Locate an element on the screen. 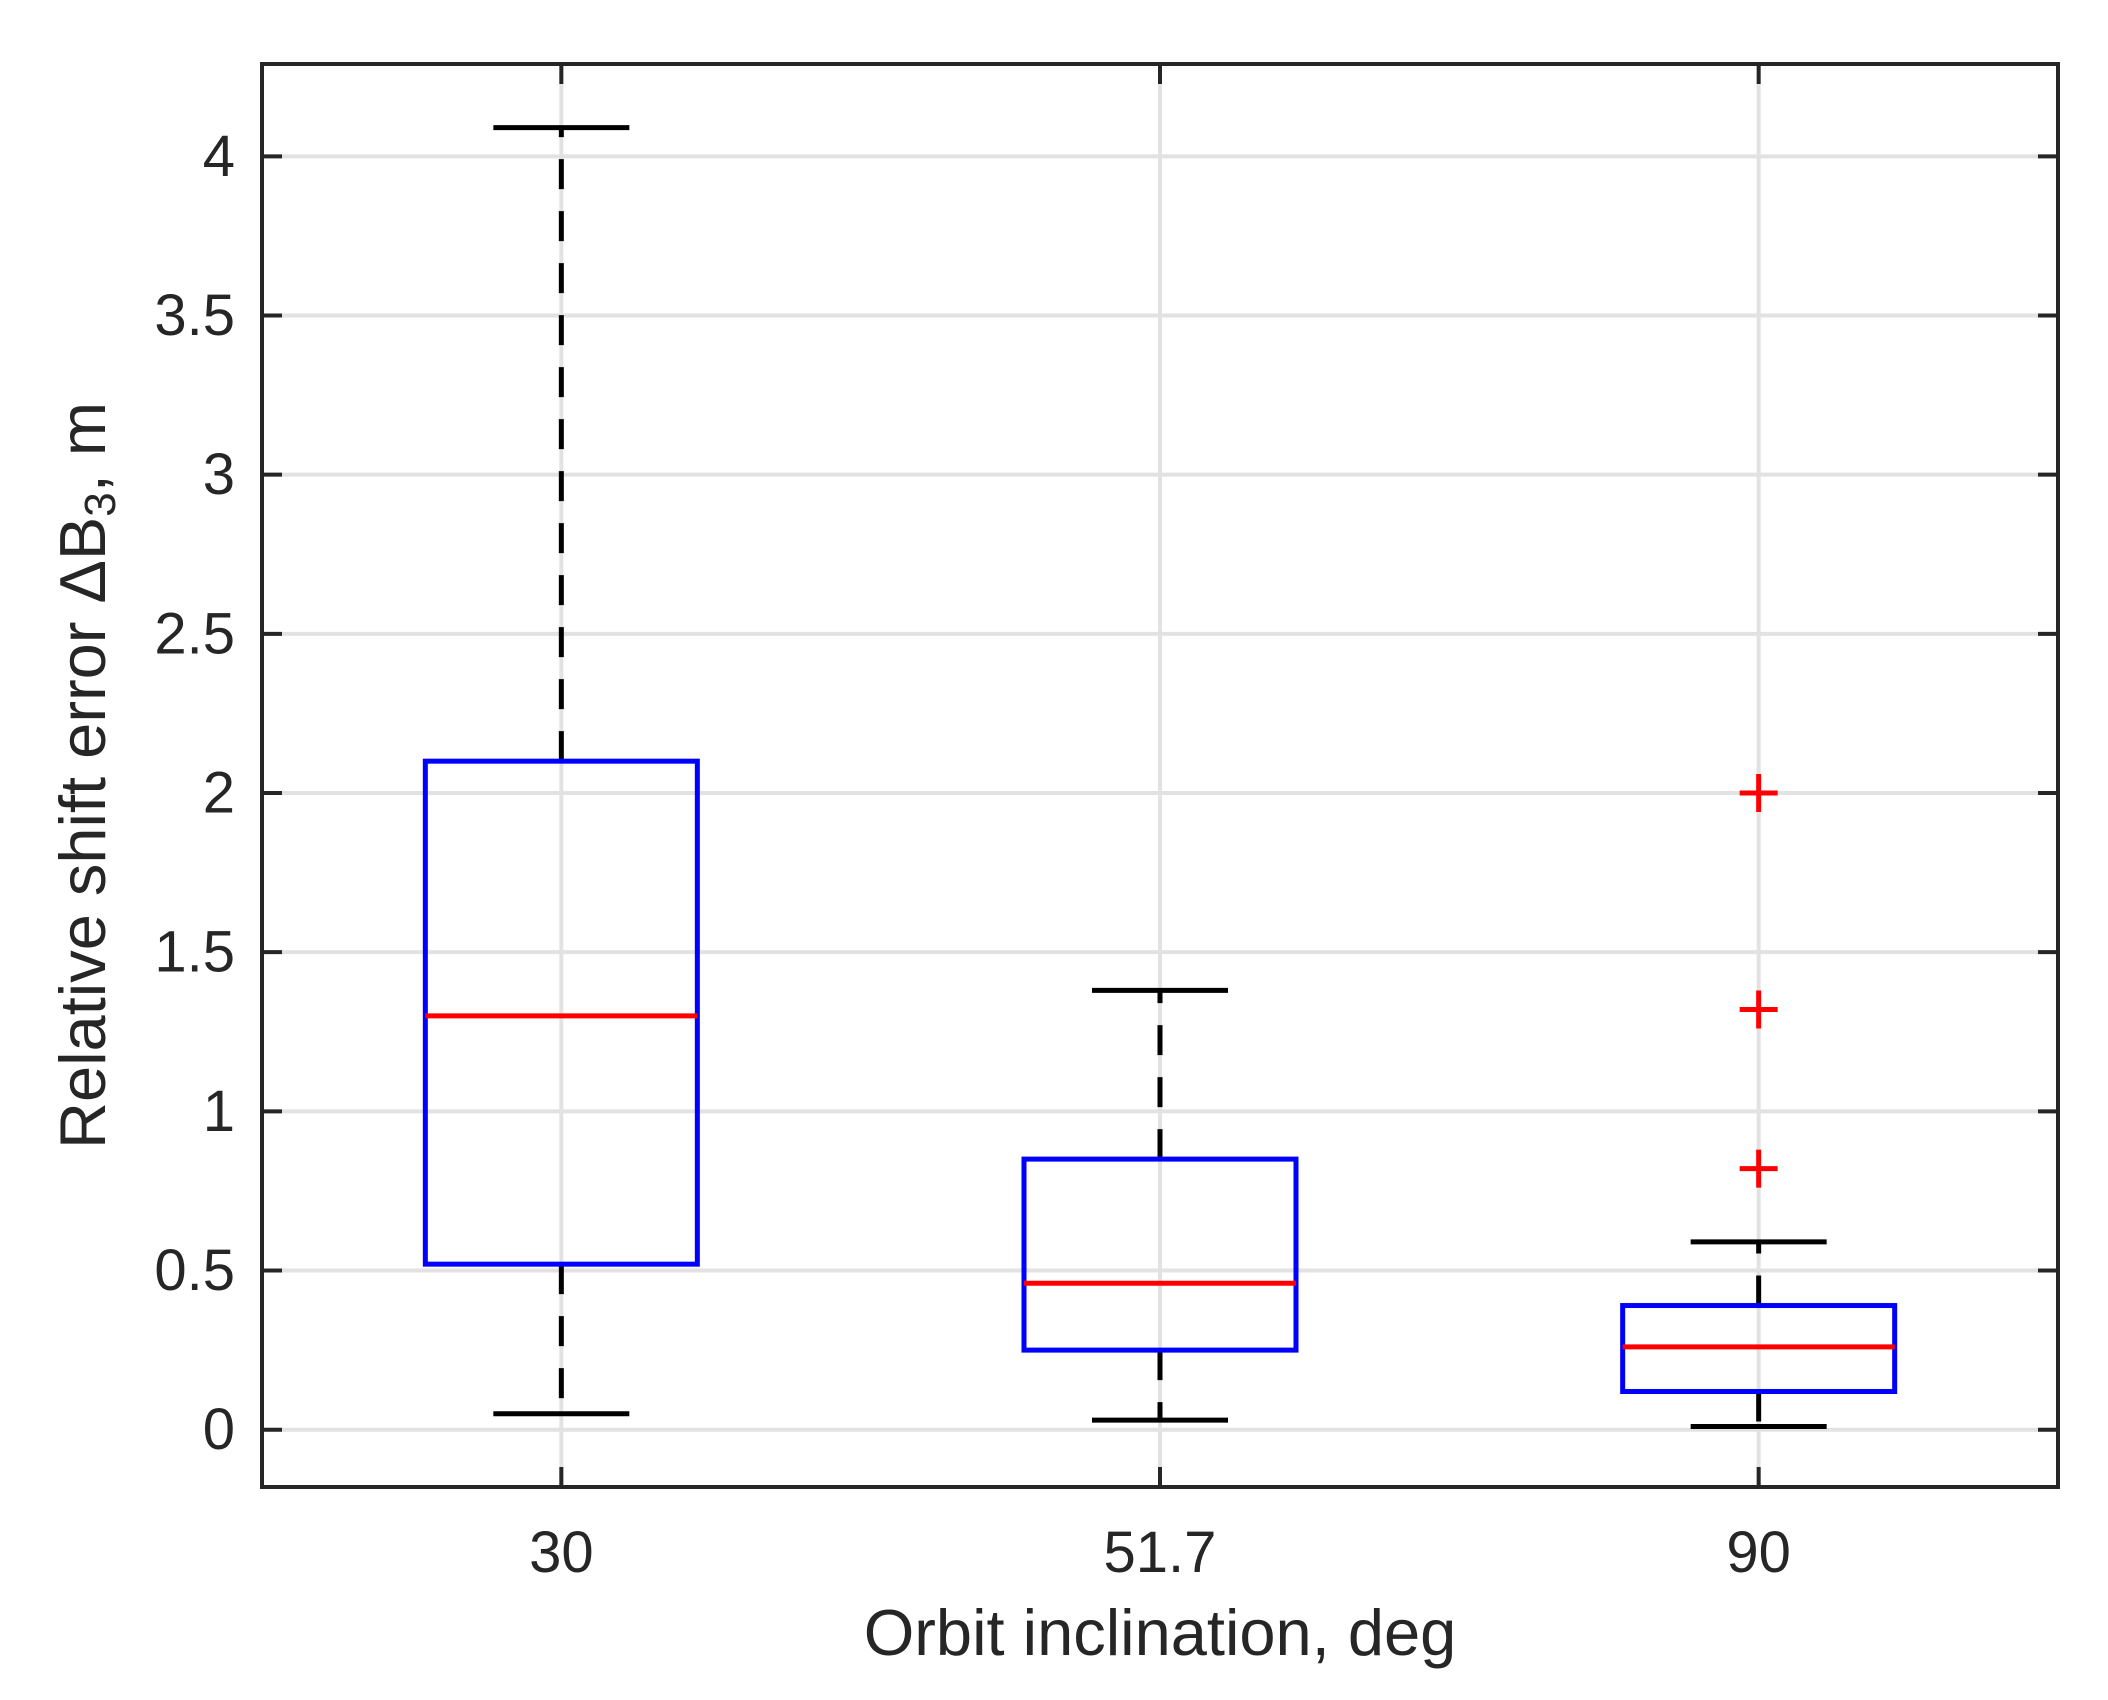 This screenshot has width=2108, height=1700. y-tick-label: 0.5 is located at coordinates (194, 1270).